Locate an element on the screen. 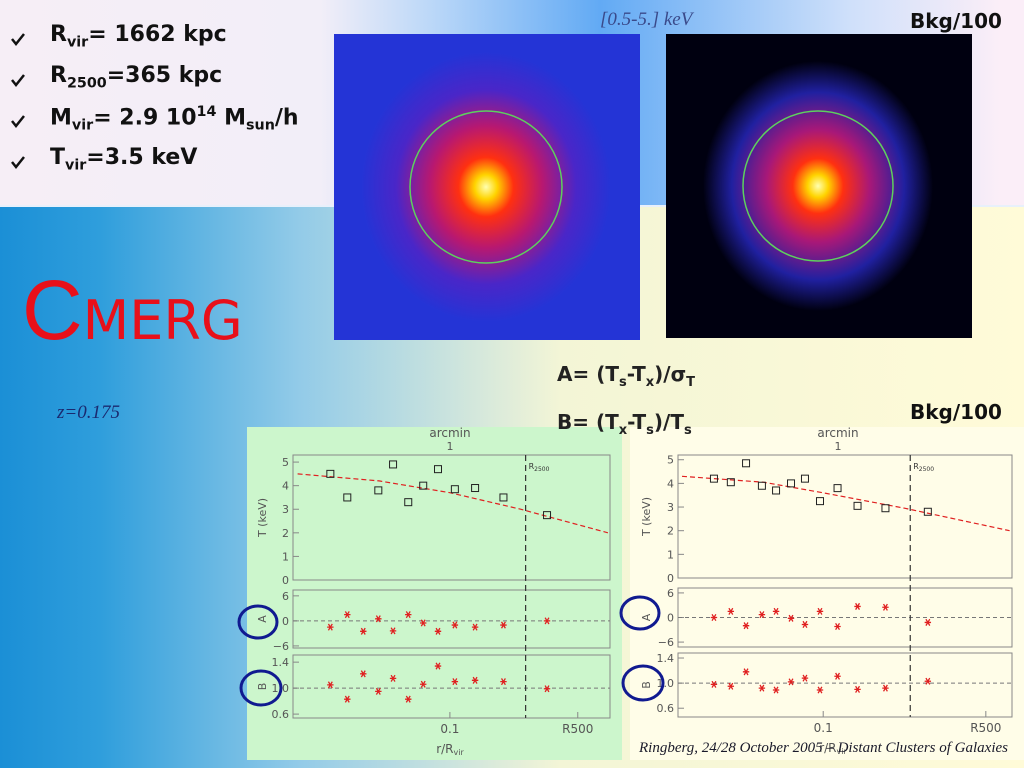  bullet: Mvir= 2.9 1014 Msun/h is located at coordinates (174, 119).